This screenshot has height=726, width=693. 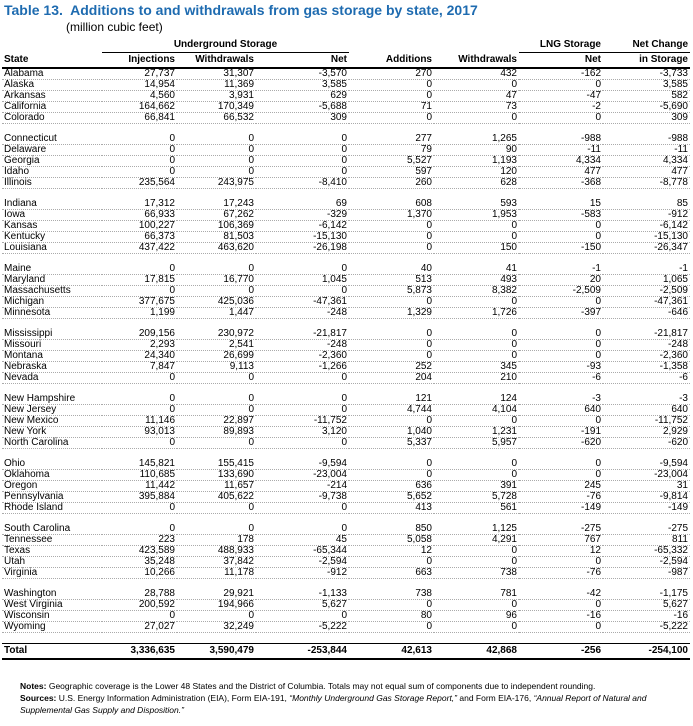 What do you see at coordinates (225, 45) in the screenshot?
I see `group-header: Underground Storage` at bounding box center [225, 45].